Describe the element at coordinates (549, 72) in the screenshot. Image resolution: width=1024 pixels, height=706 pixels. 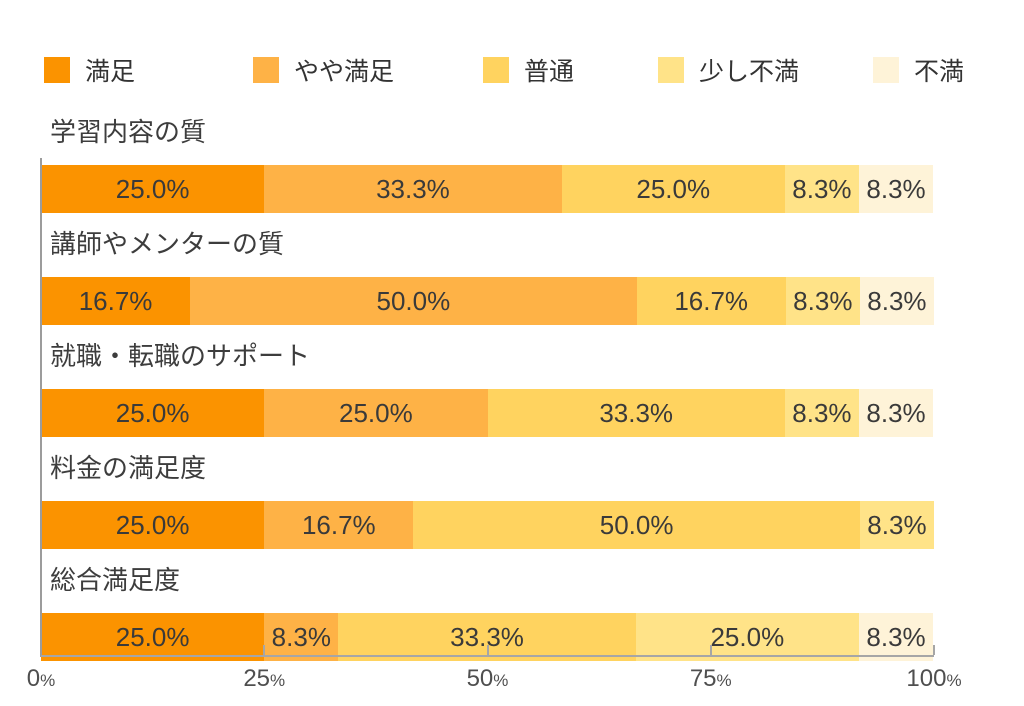
I see `legend-label: 普通` at that location.